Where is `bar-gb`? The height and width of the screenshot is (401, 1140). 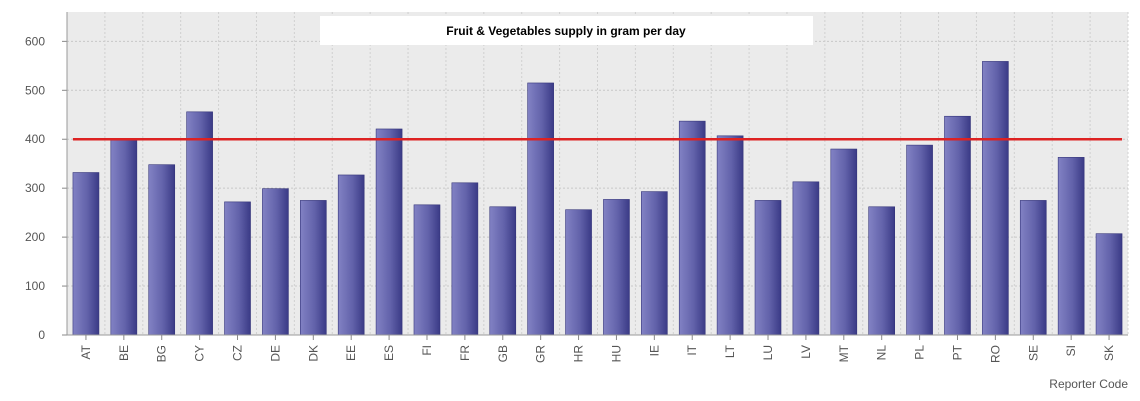 bar-gb is located at coordinates (503, 271).